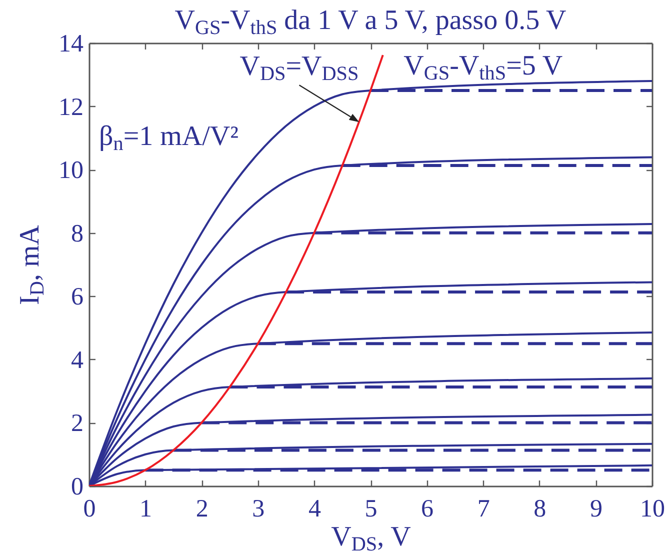 The height and width of the screenshot is (558, 668). What do you see at coordinates (315, 509) in the screenshot?
I see `x-tick-label: 4` at bounding box center [315, 509].